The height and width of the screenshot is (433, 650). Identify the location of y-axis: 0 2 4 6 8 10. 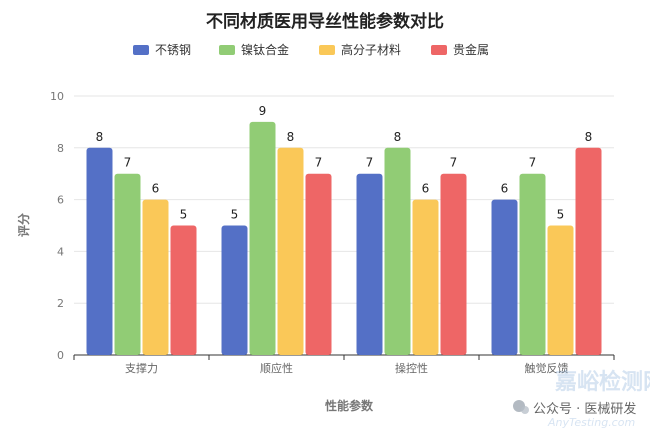
(57, 226).